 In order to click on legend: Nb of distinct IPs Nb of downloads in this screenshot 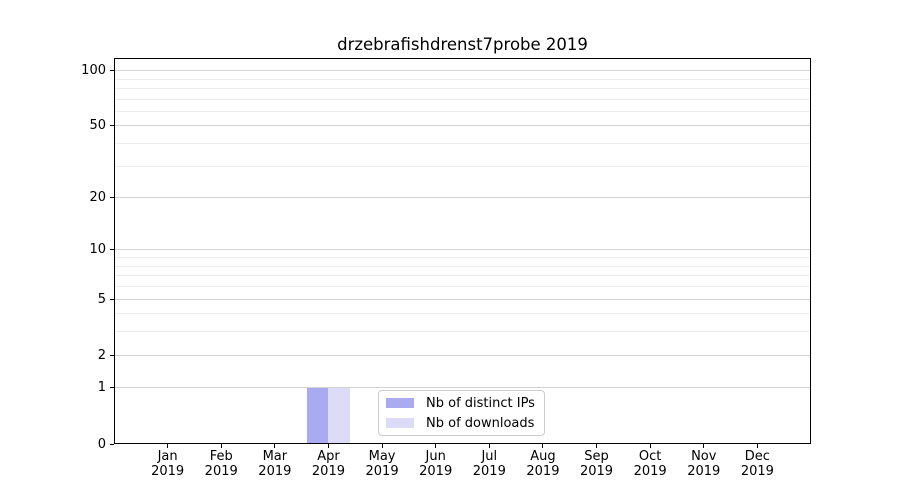, I will do `click(461, 413)`.